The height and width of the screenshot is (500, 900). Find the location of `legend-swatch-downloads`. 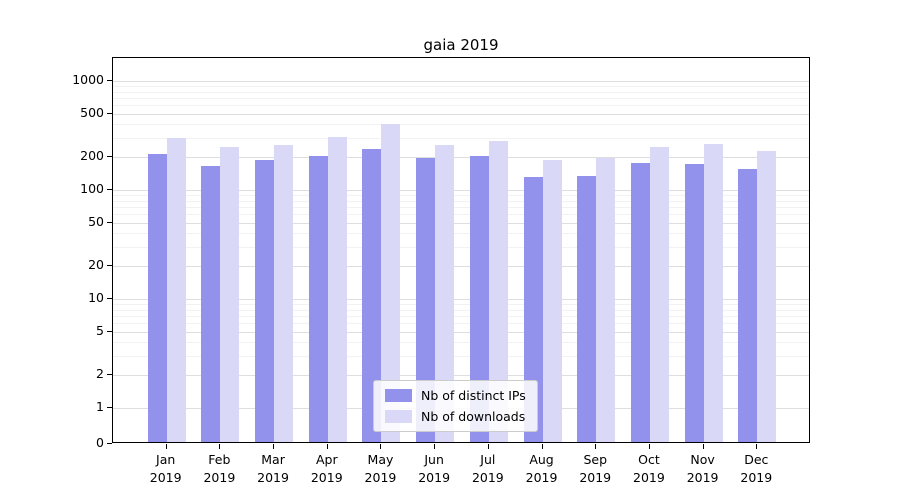

legend-swatch-downloads is located at coordinates (398, 416).